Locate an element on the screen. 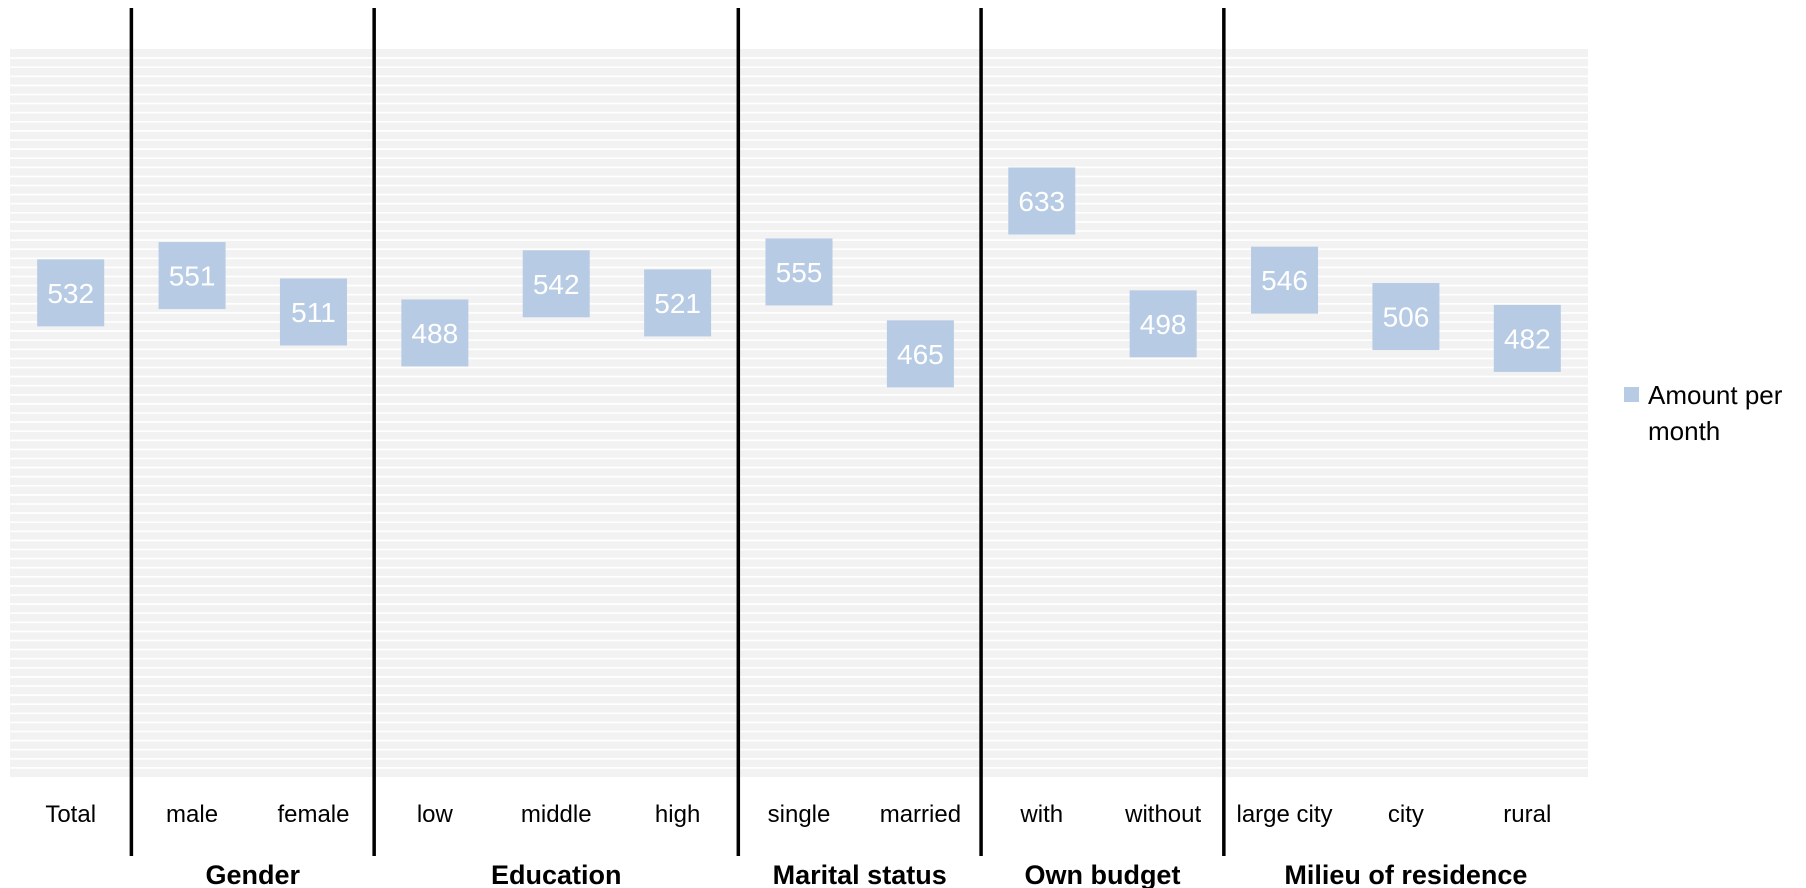 The image size is (1806, 888). group-label-milieu-of-residence: Milieu of residence is located at coordinates (1405, 874).